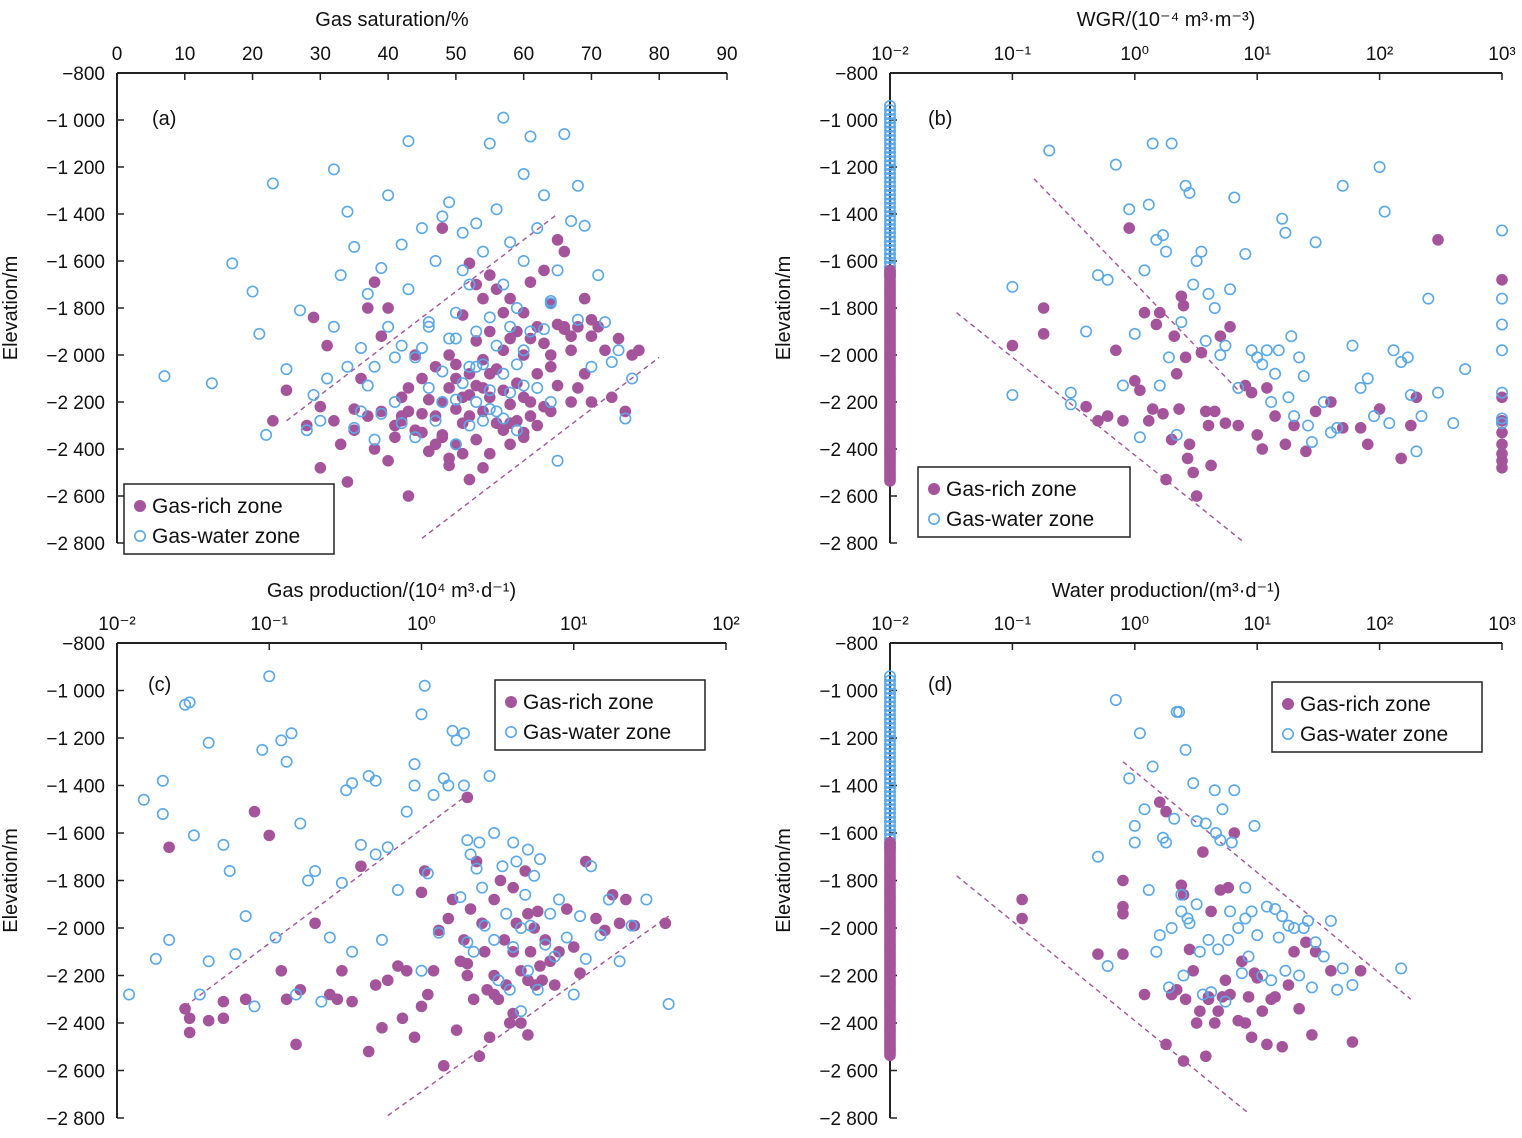 The image size is (1522, 1138). What do you see at coordinates (848, 739) in the screenshot?
I see `y-tick-label: −1 200` at bounding box center [848, 739].